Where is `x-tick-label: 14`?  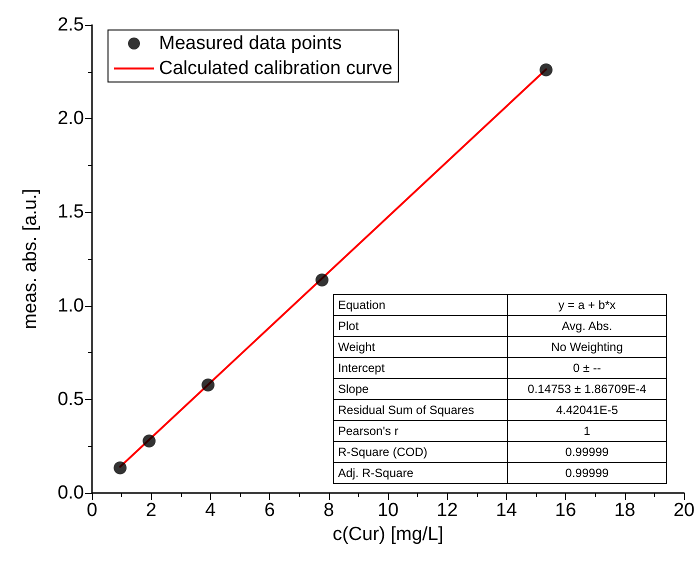
x-tick-label: 14 is located at coordinates (507, 510).